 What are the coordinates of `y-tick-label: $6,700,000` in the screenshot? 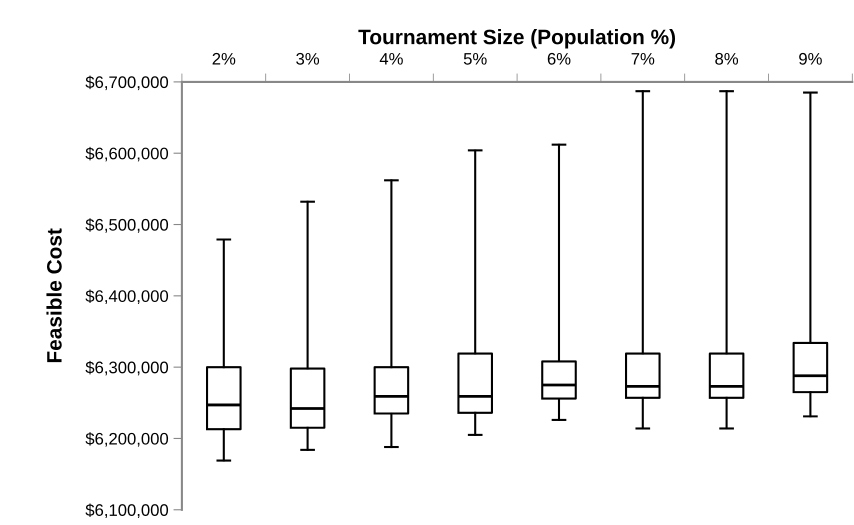 It's located at (126, 83).